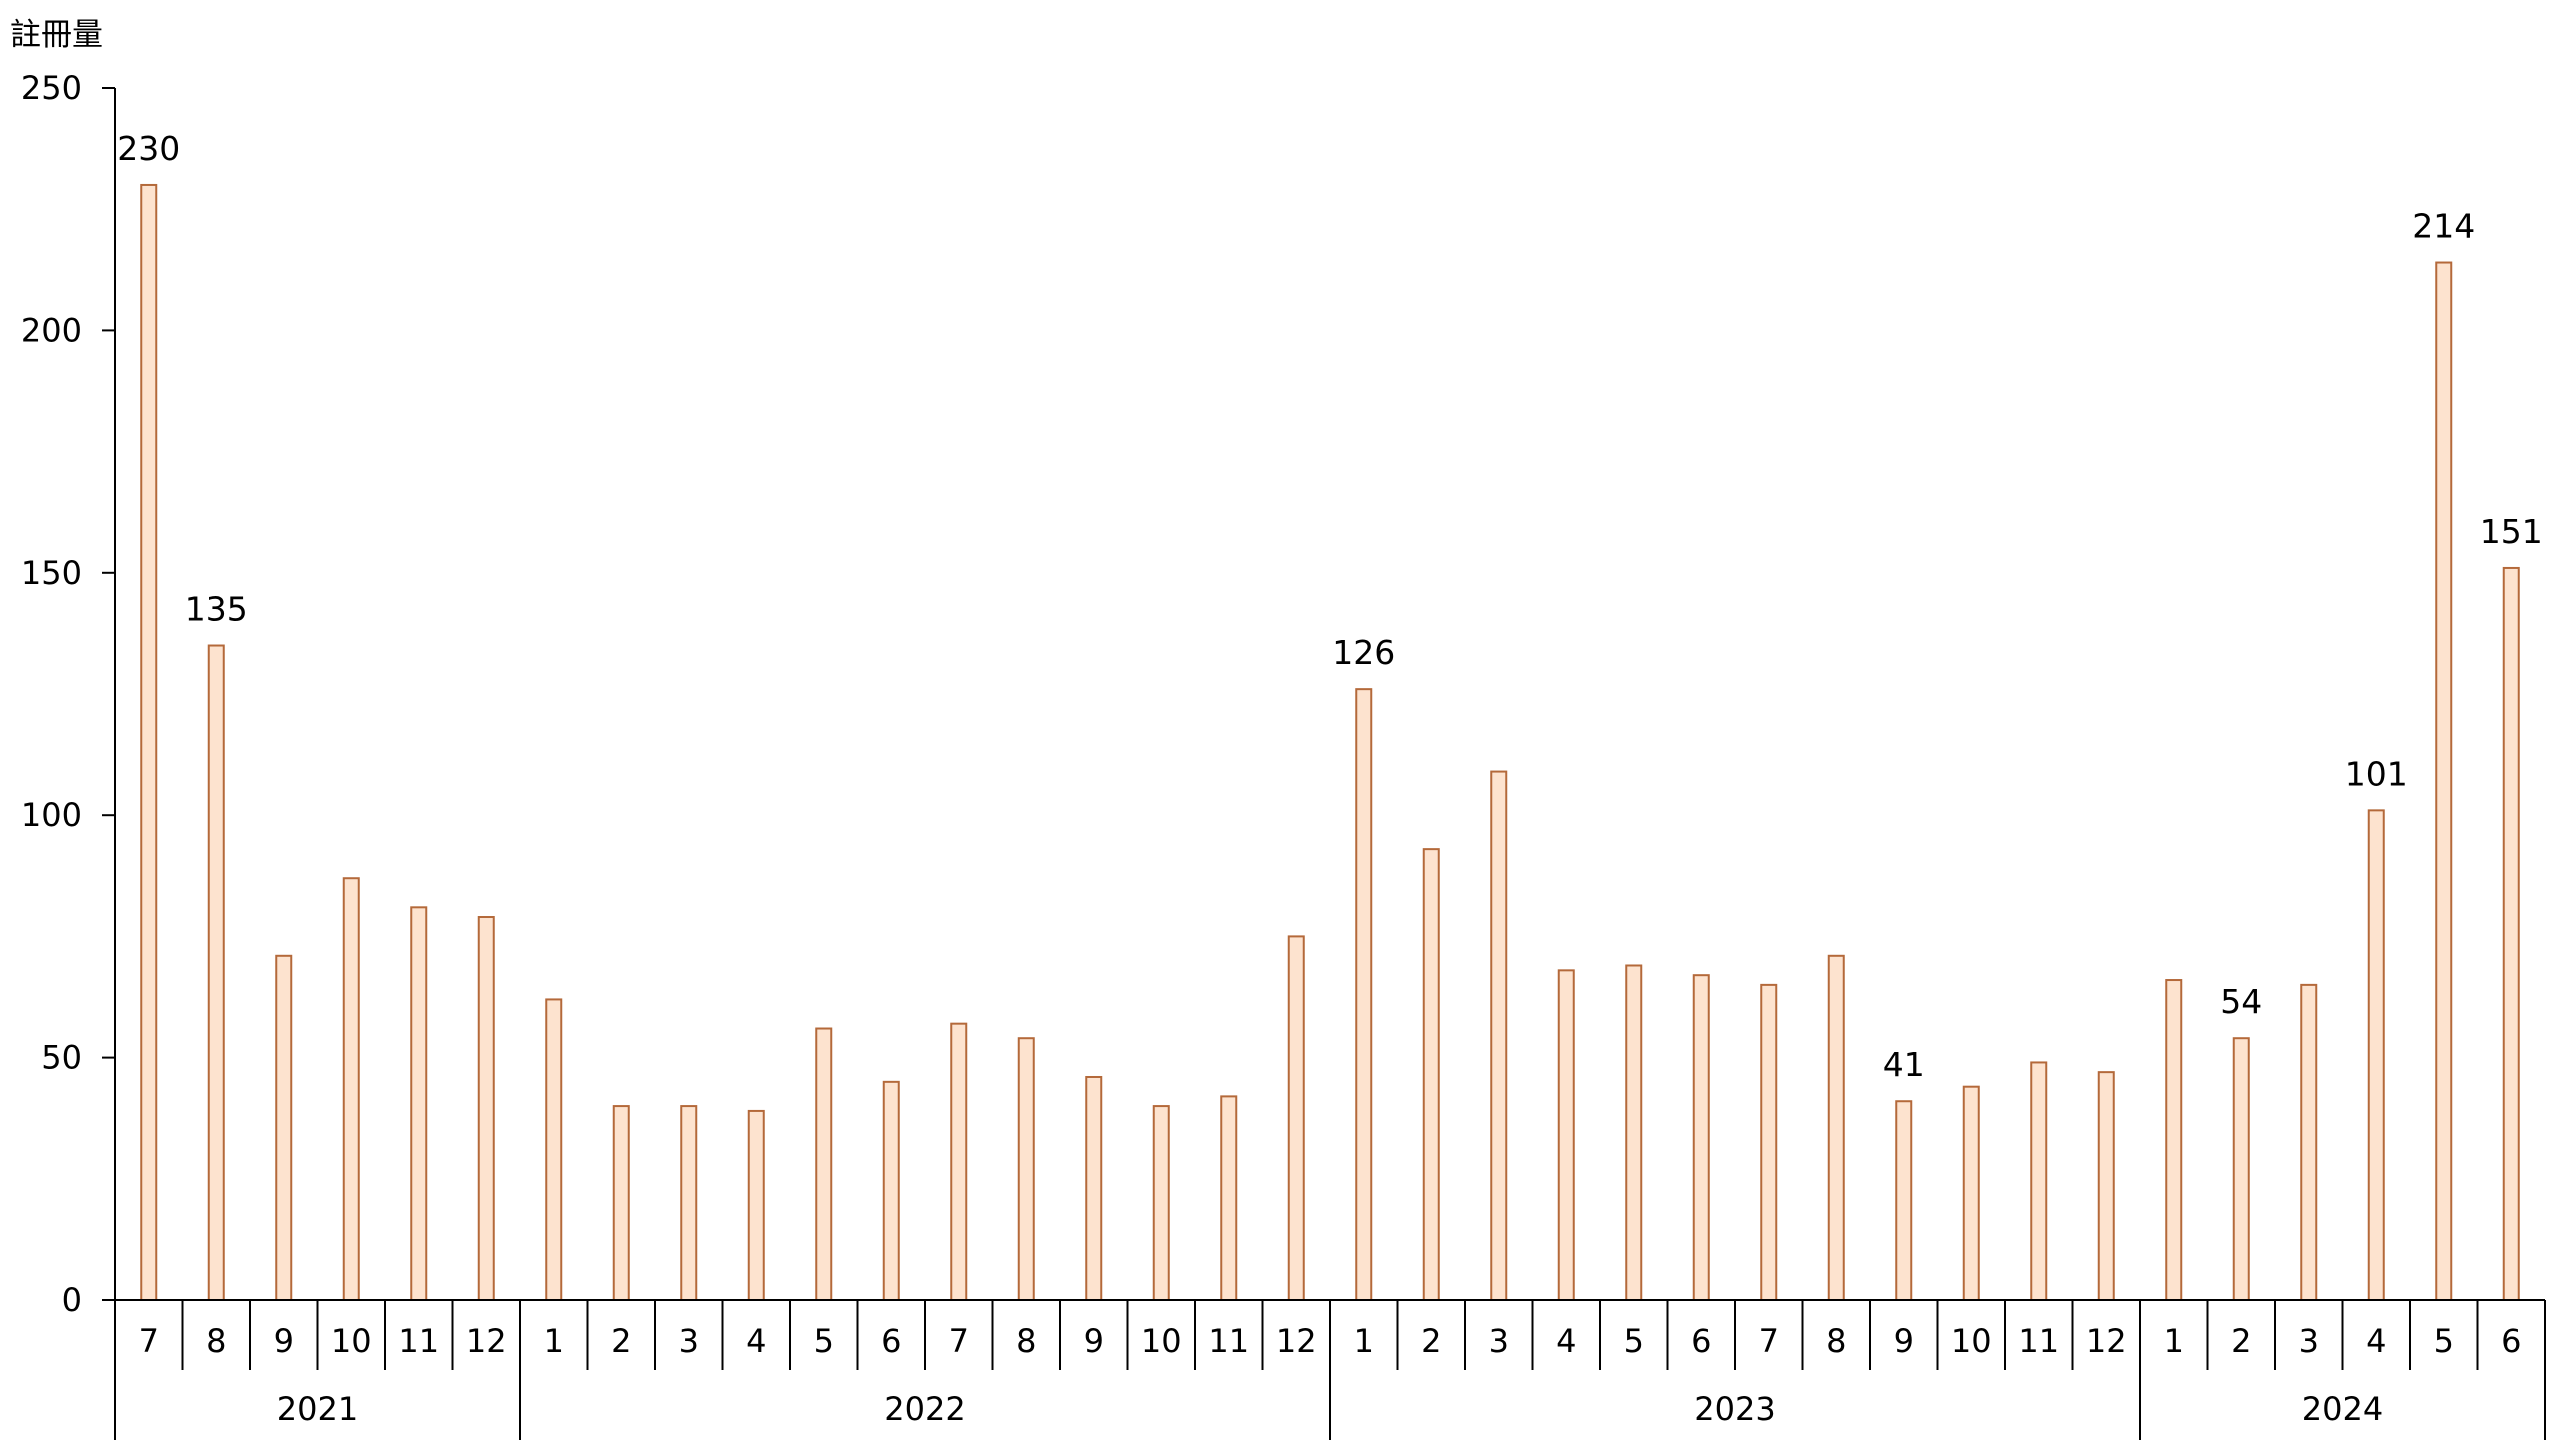 This screenshot has height=1440, width=2560. I want to click on y-axis-label: 註冊量, so click(56, 35).